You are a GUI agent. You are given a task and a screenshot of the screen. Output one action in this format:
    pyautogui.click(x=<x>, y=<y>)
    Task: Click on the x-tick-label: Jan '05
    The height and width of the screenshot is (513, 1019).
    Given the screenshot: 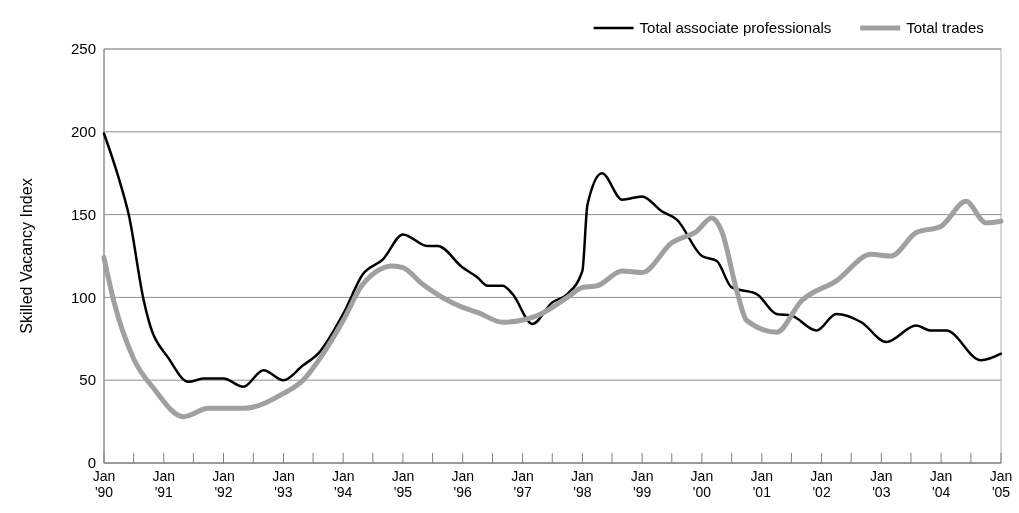 What is the action you would take?
    pyautogui.click(x=1001, y=484)
    